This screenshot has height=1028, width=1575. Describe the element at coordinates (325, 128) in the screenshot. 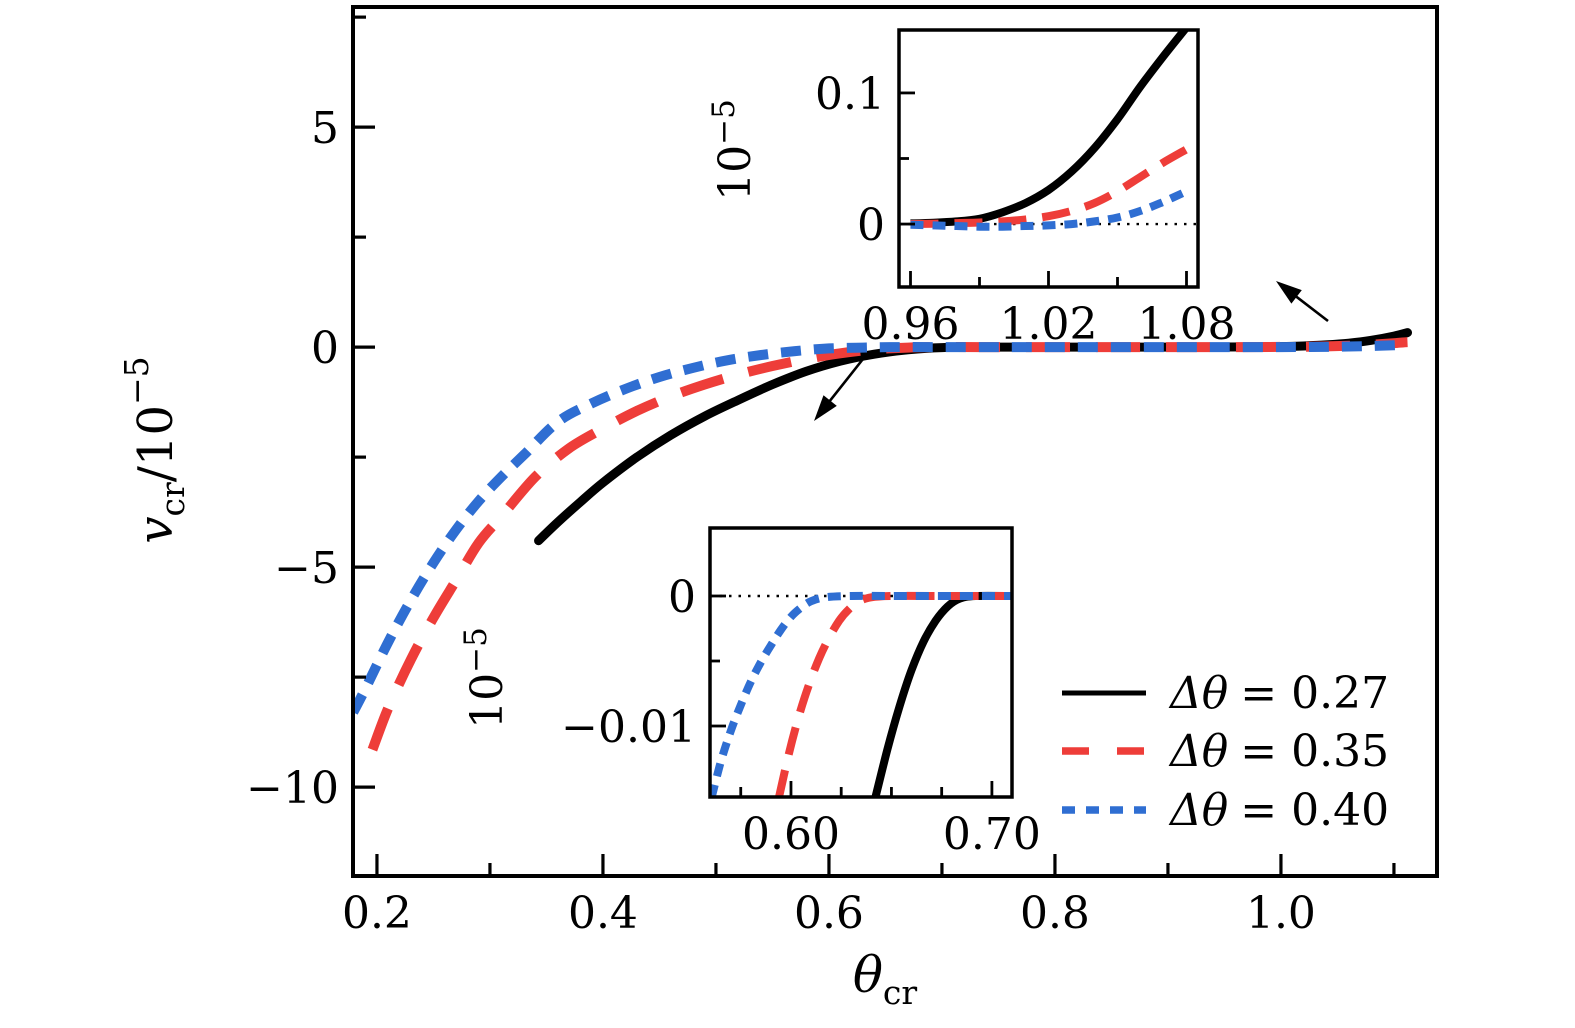

I see `y-tick-label: 5` at that location.